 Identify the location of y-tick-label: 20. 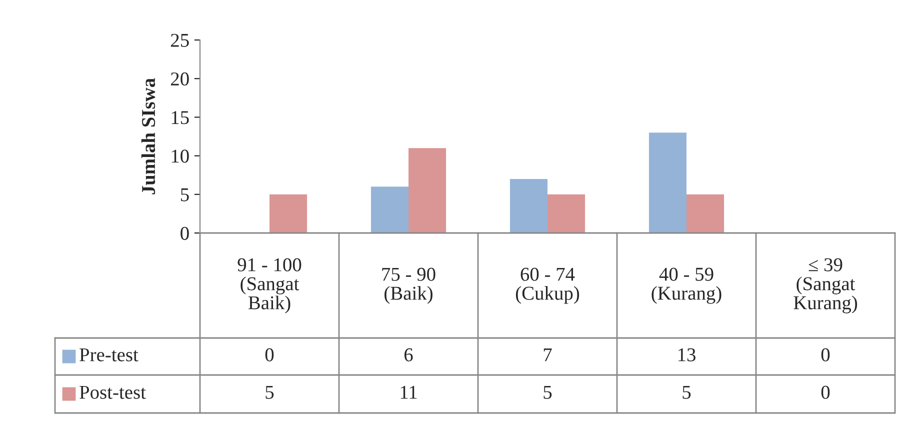
(179, 79).